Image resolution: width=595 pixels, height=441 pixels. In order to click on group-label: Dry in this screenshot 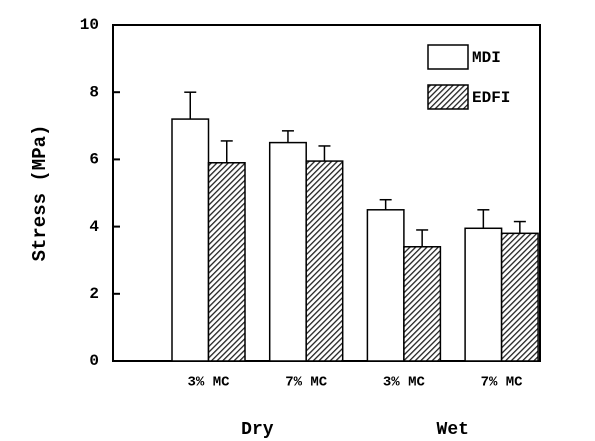, I will do `click(257, 430)`.